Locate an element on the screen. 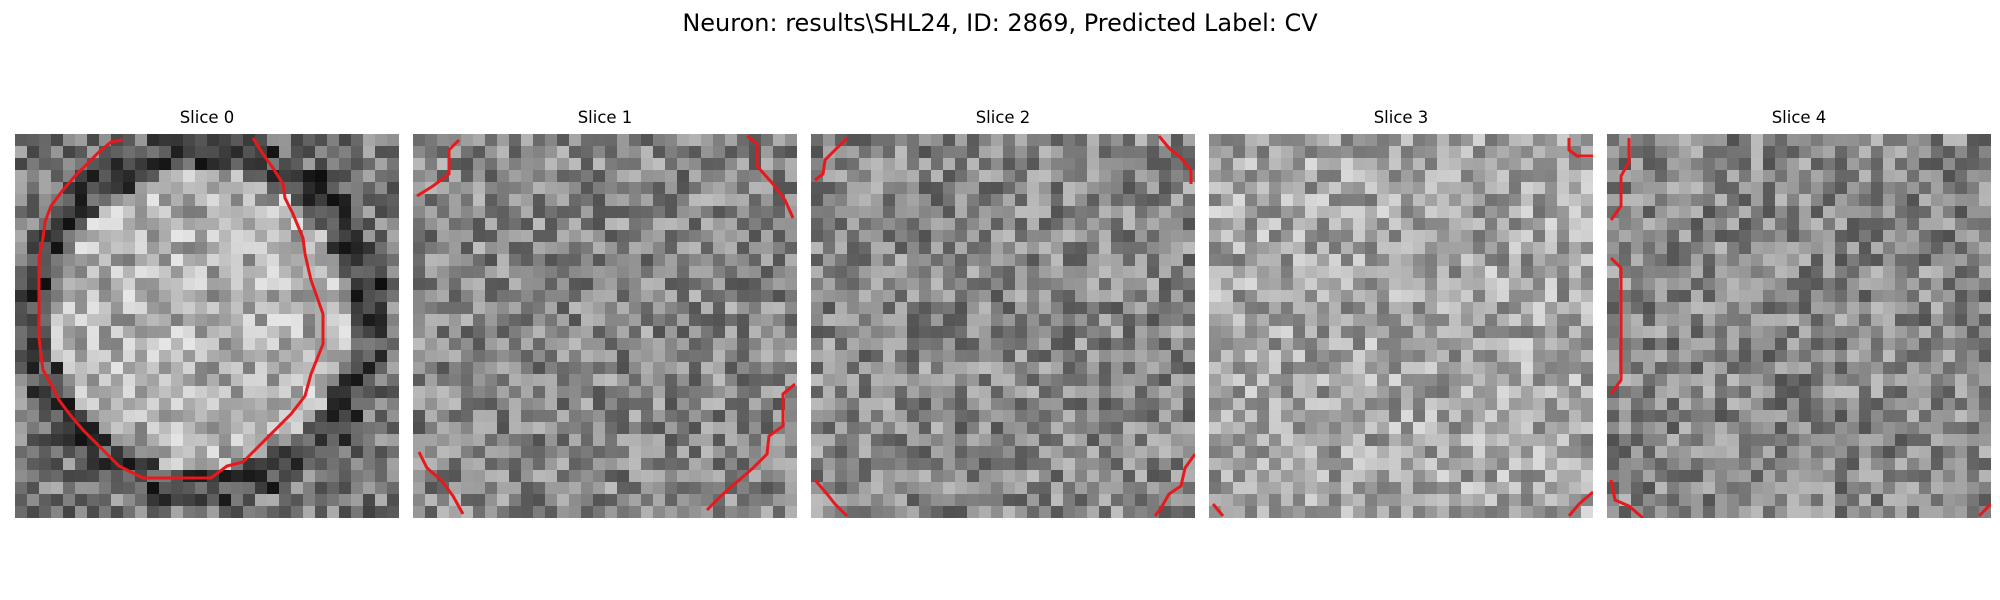  slice-panel-0: Slice 0 is located at coordinates (207, 313).